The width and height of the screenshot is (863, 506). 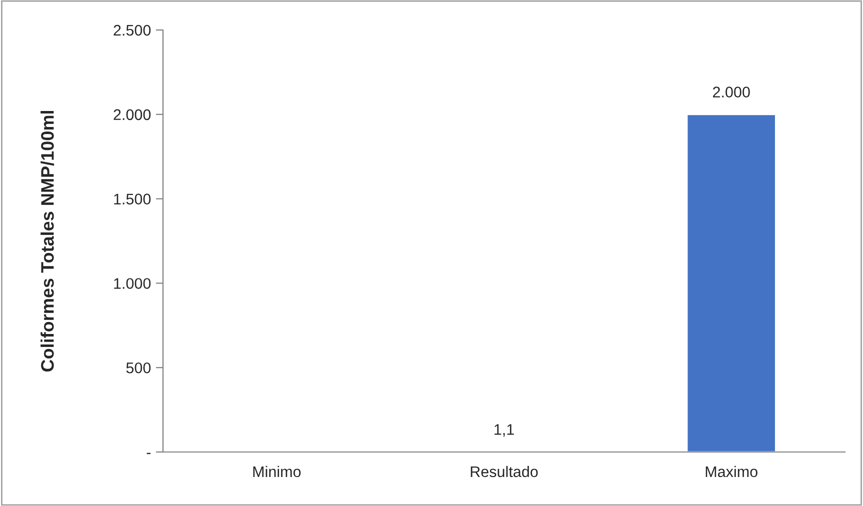 What do you see at coordinates (138, 368) in the screenshot?
I see `y-tick-label: 500` at bounding box center [138, 368].